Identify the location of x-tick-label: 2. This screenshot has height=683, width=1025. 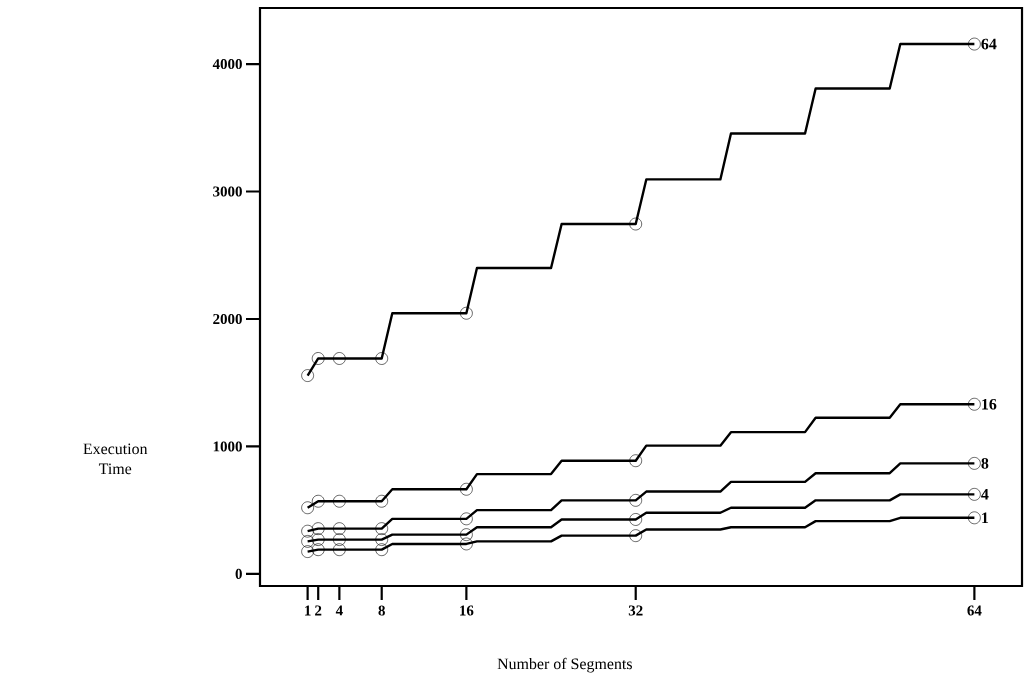
(318, 610).